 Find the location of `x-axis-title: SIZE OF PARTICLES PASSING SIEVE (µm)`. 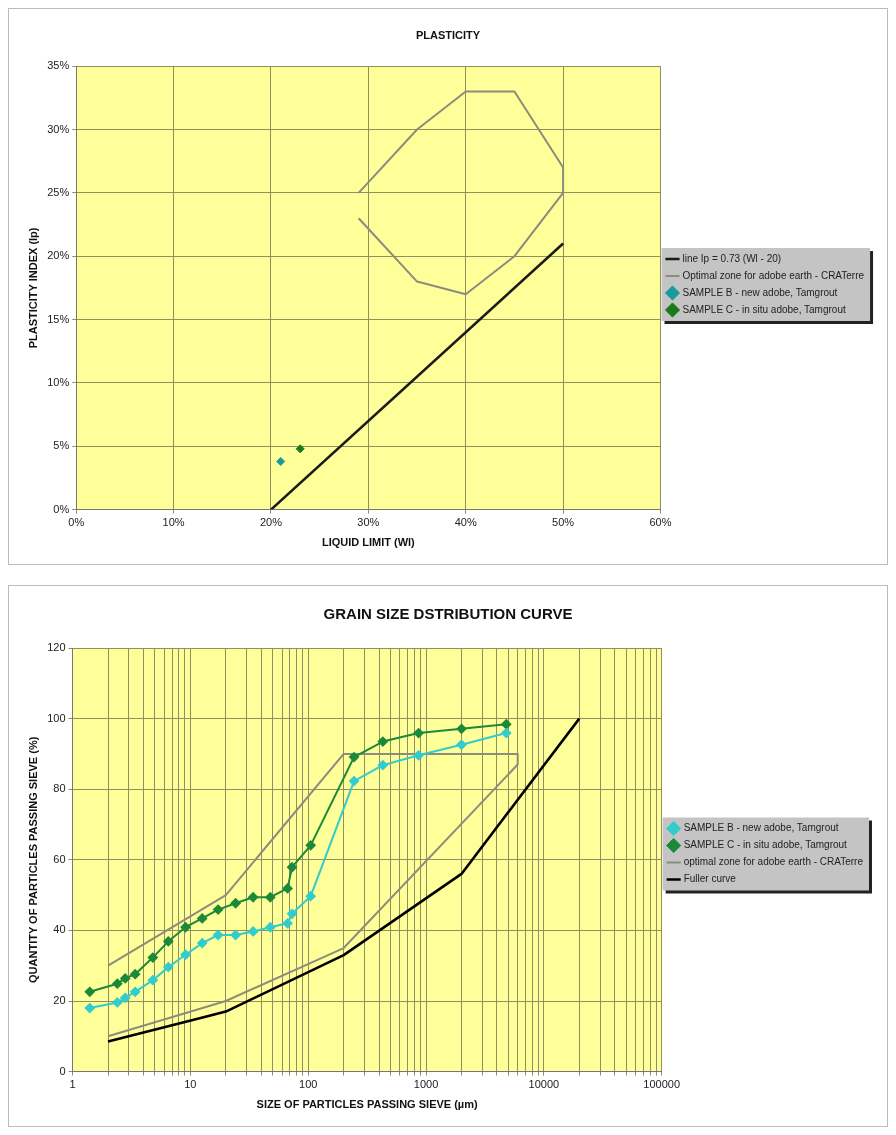

x-axis-title: SIZE OF PARTICLES PASSING SIEVE (µm) is located at coordinates (367, 1104).